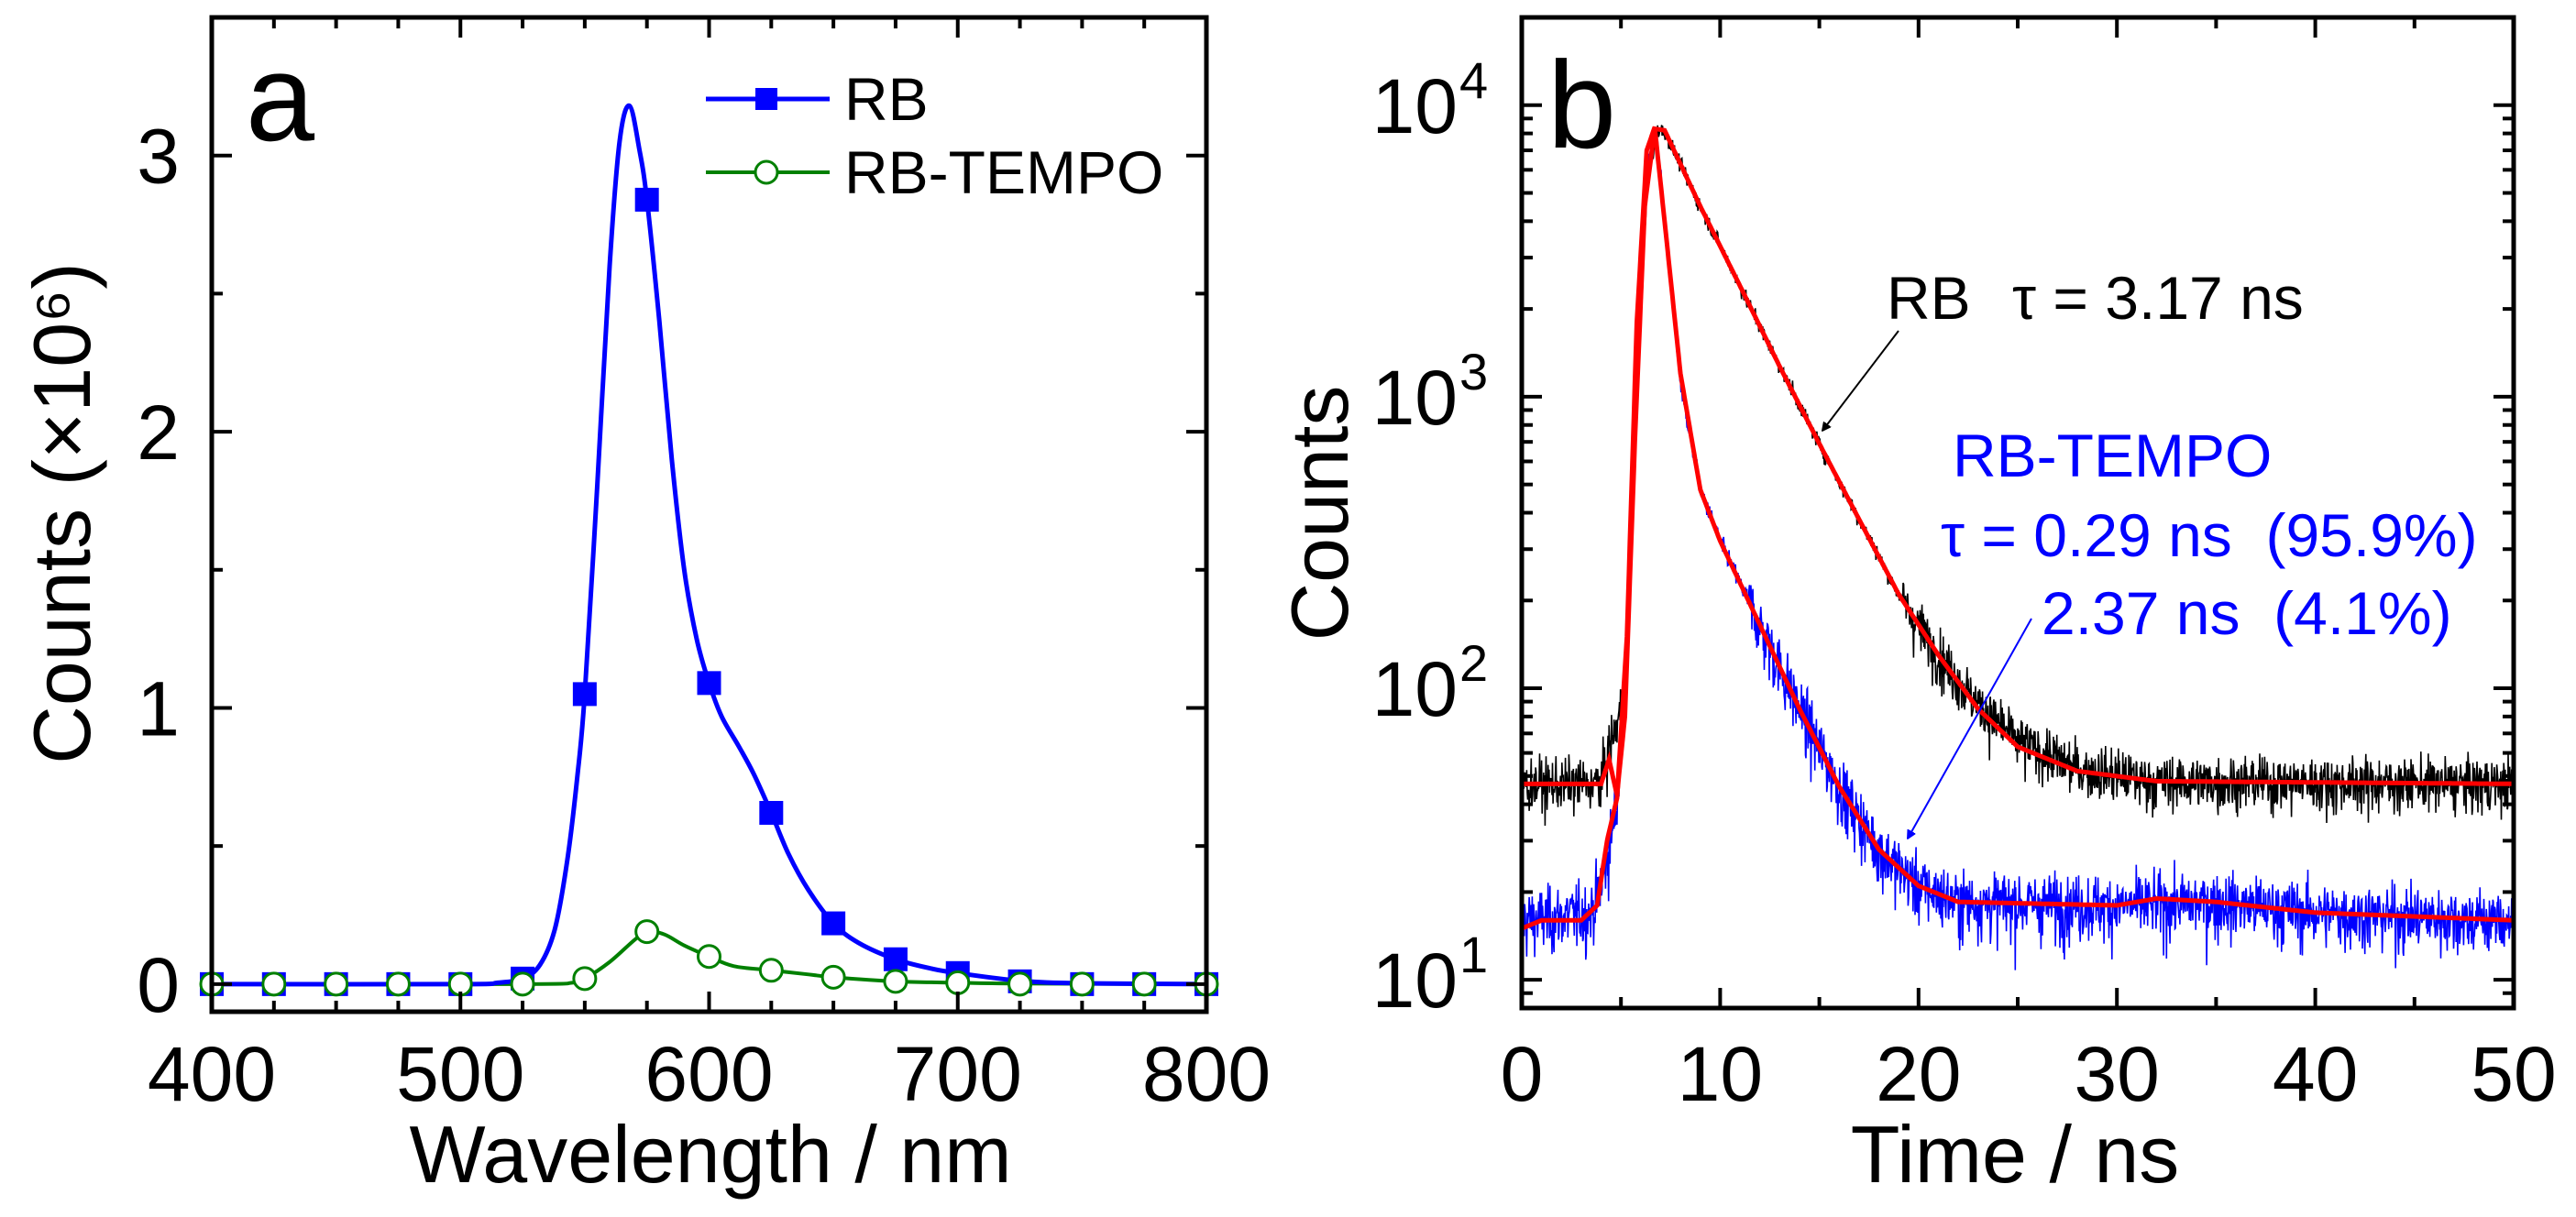 This screenshot has height=1217, width=2576. I want to click on legend-tempo-label: RB-TEMPO, so click(1004, 172).